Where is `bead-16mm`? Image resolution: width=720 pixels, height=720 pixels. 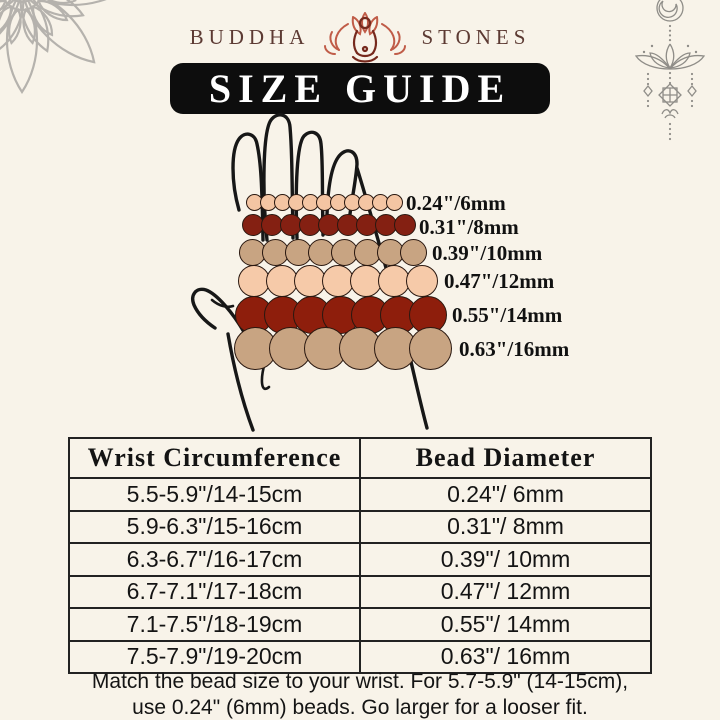
bead-16mm is located at coordinates (430, 348).